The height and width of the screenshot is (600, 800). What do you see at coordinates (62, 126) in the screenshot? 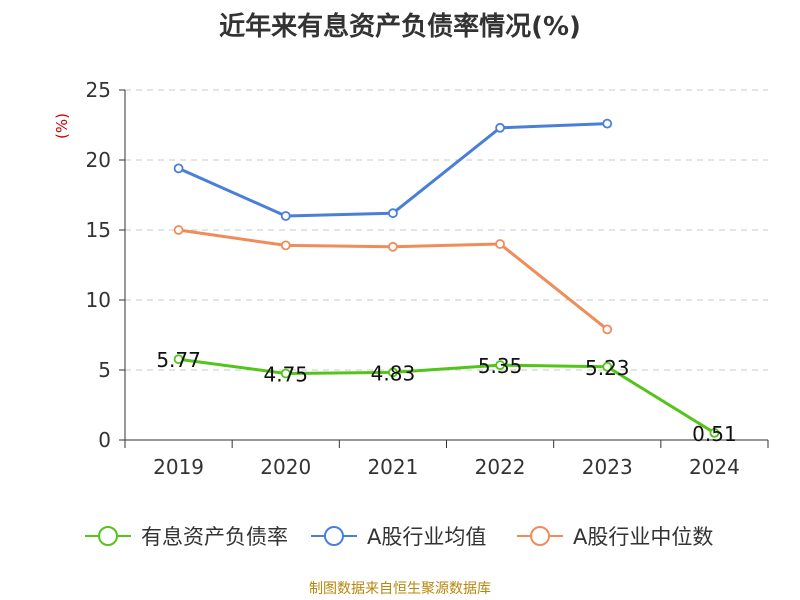
I see `y-axis-label: (%)` at bounding box center [62, 126].